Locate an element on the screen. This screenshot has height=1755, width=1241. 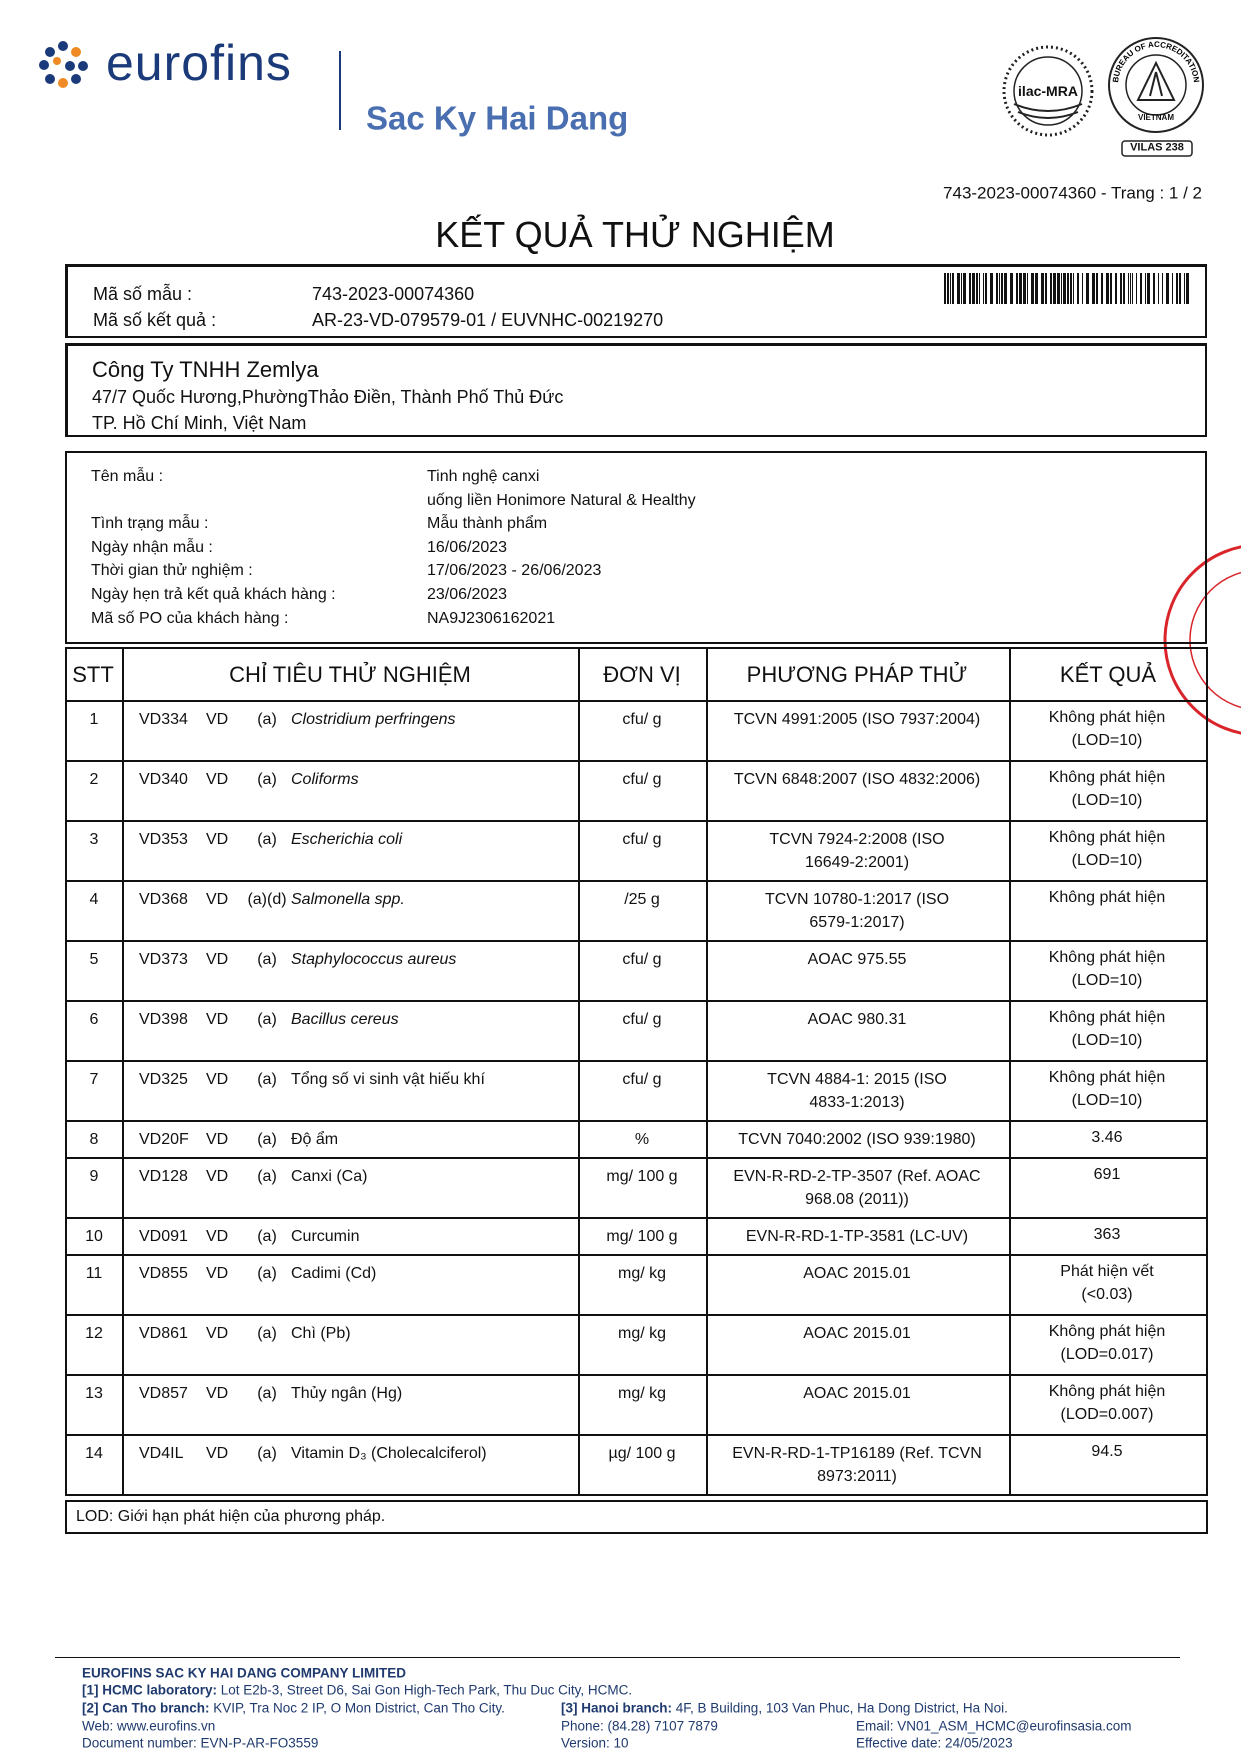
row-number: 6 is located at coordinates (94, 1019).